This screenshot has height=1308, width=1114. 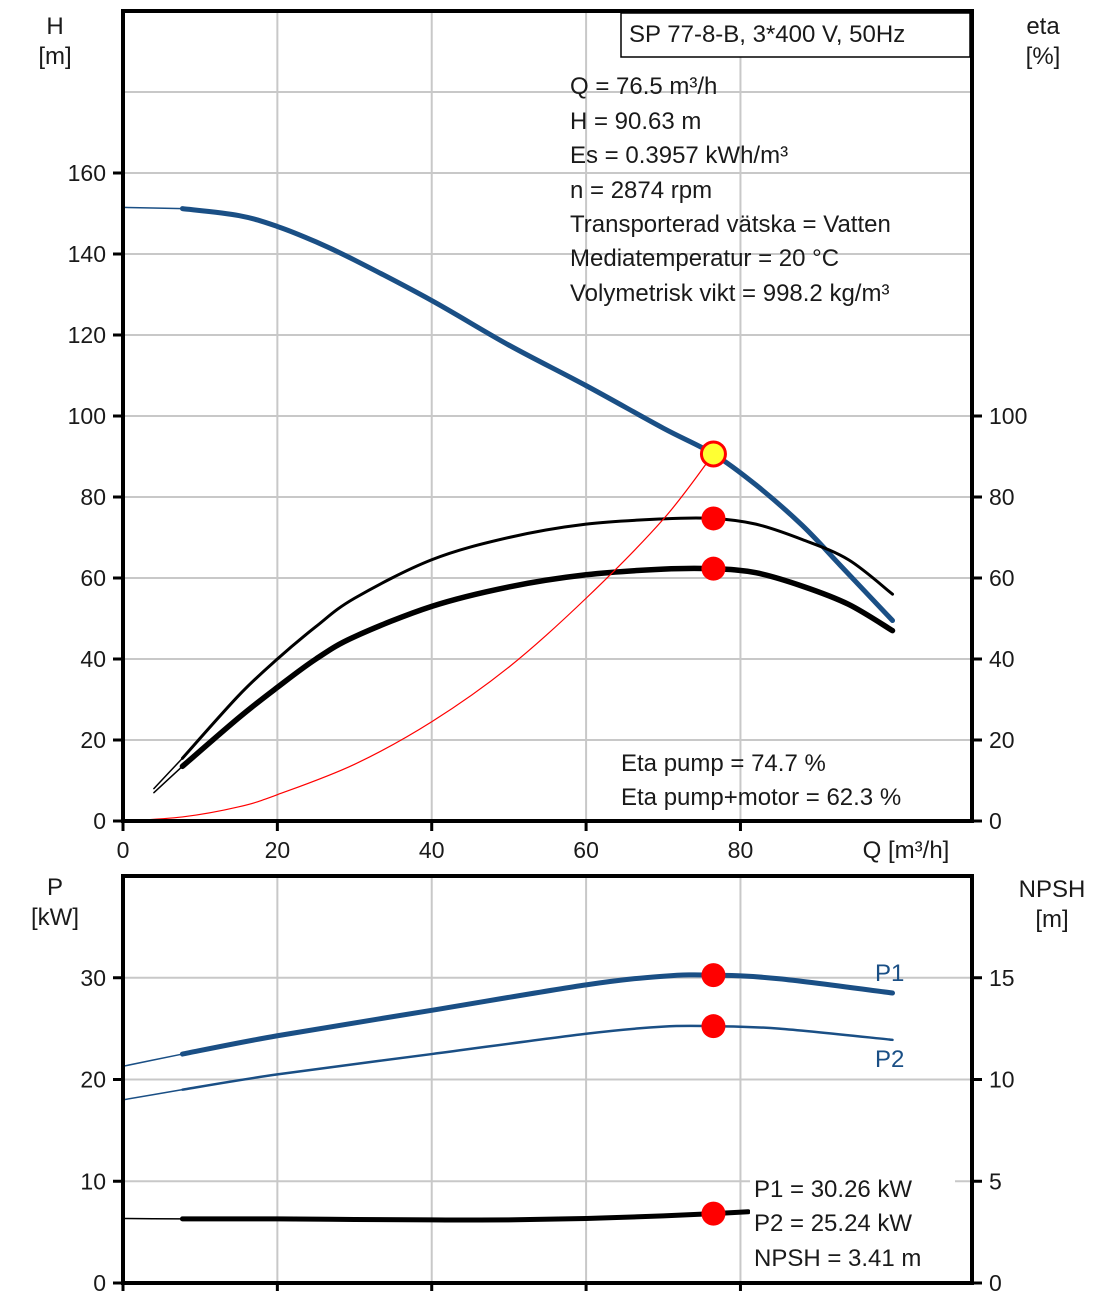 What do you see at coordinates (93, 578) in the screenshot?
I see `left-tick-label-60: 60` at bounding box center [93, 578].